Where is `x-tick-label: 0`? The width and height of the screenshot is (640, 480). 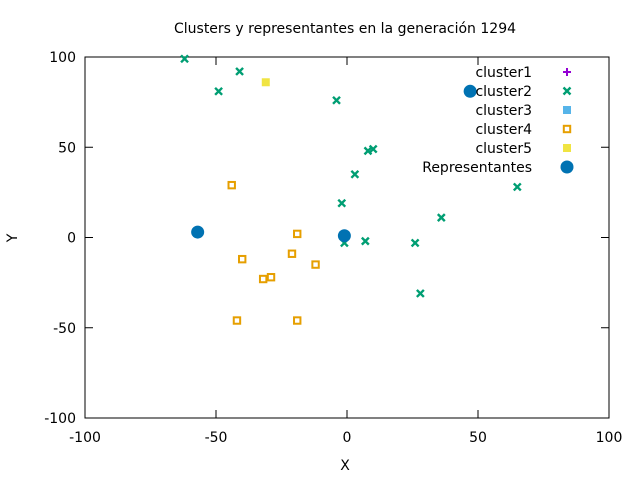 x-tick-label: 0 is located at coordinates (347, 438).